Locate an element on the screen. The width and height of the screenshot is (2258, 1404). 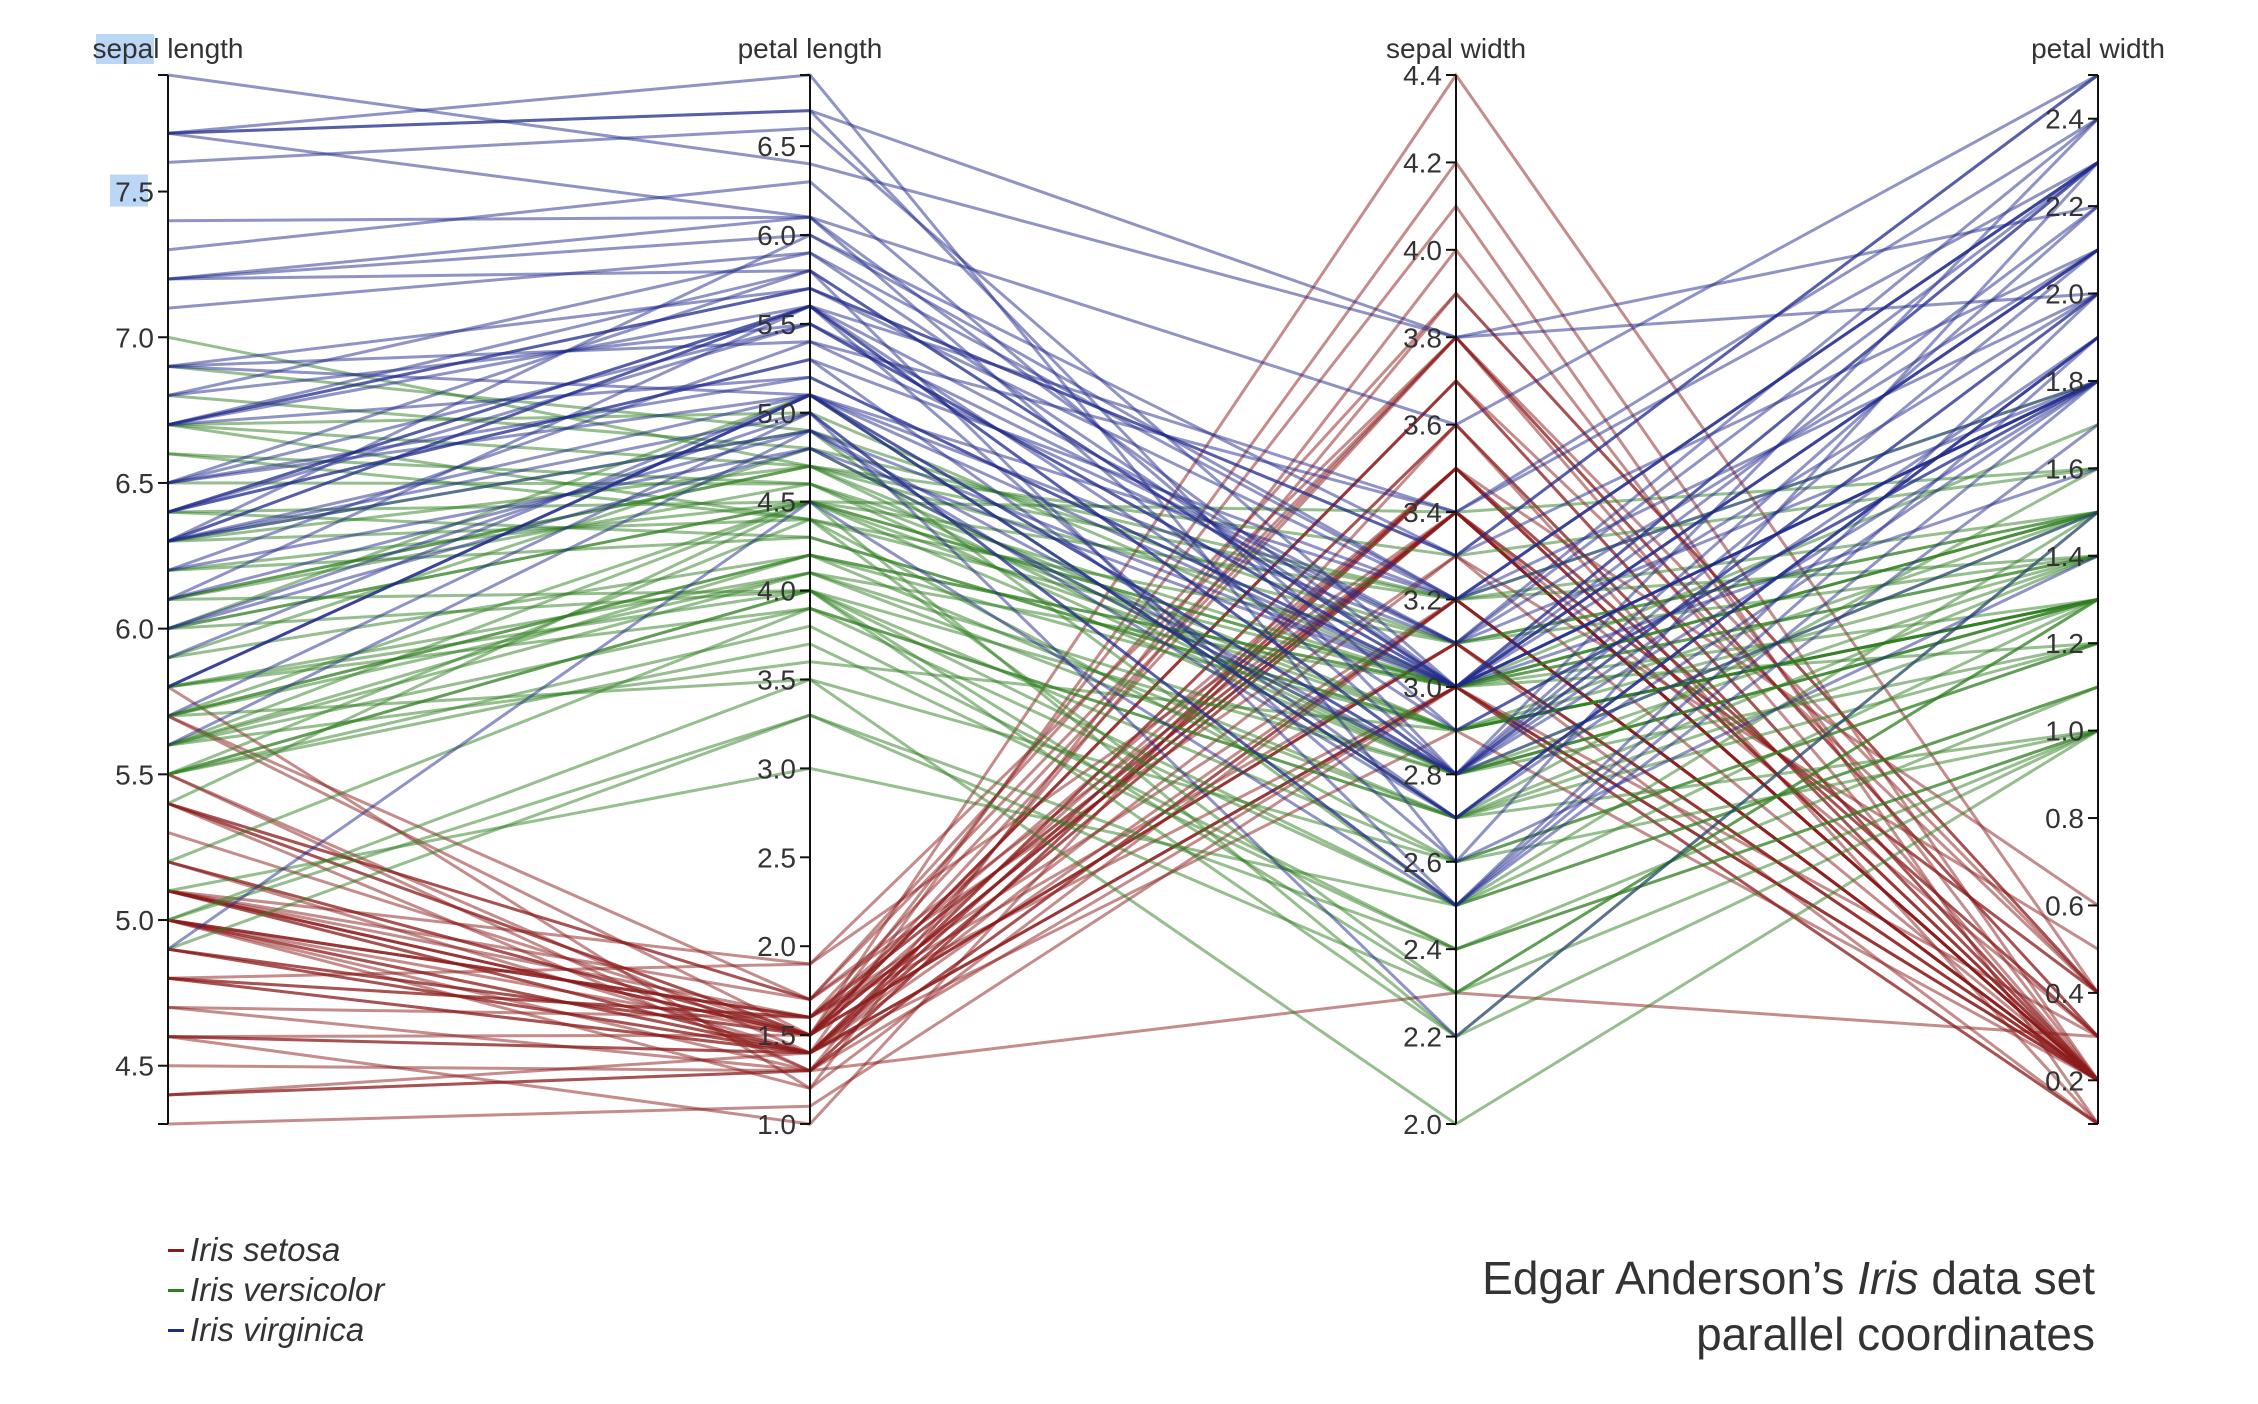
tick-label: 1.6 is located at coordinates (2064, 468).